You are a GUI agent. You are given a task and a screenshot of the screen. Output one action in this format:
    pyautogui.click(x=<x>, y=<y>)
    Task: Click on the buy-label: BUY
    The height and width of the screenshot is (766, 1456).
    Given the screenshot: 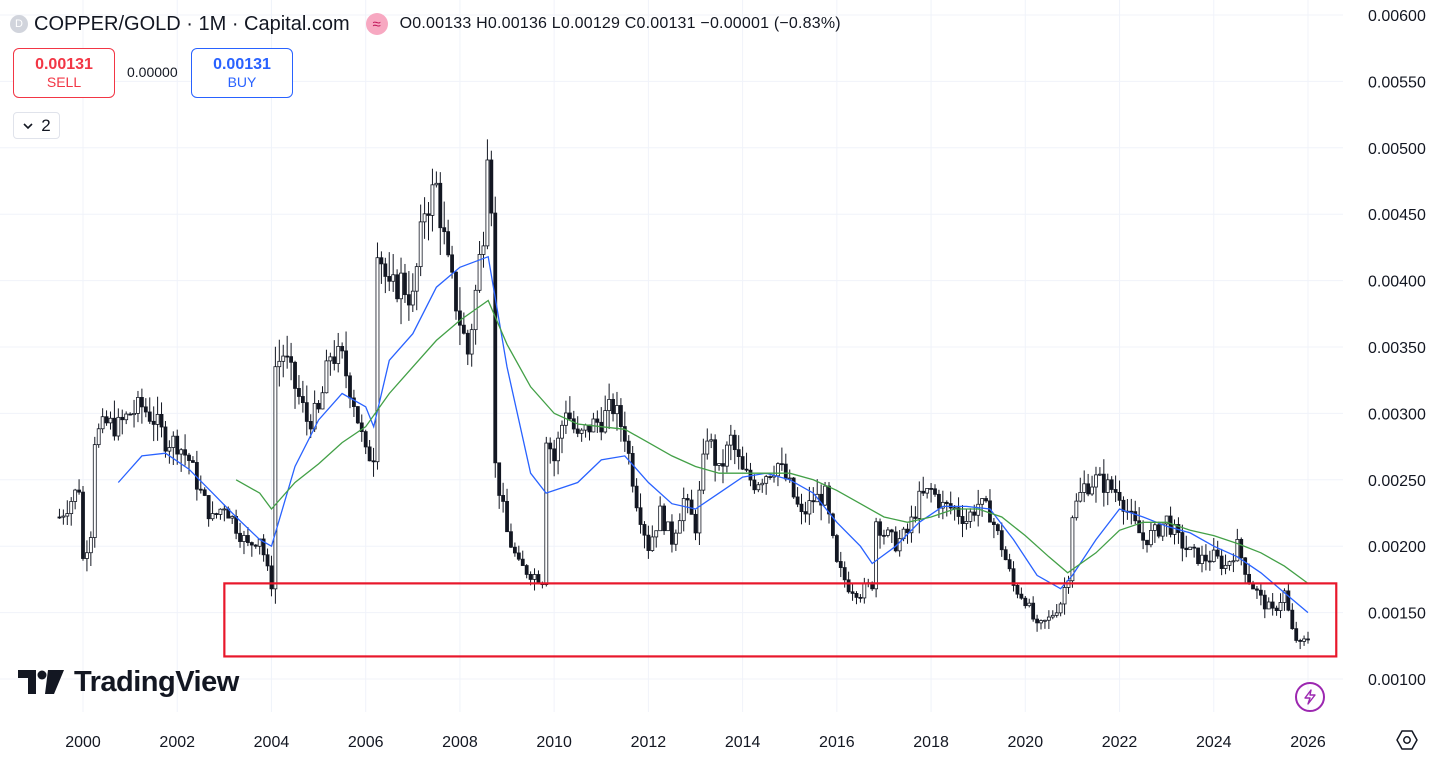 What is the action you would take?
    pyautogui.click(x=242, y=82)
    